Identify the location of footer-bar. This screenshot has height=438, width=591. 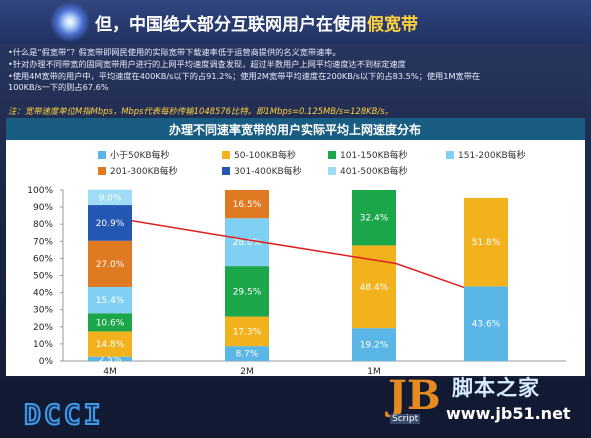
(295, 408).